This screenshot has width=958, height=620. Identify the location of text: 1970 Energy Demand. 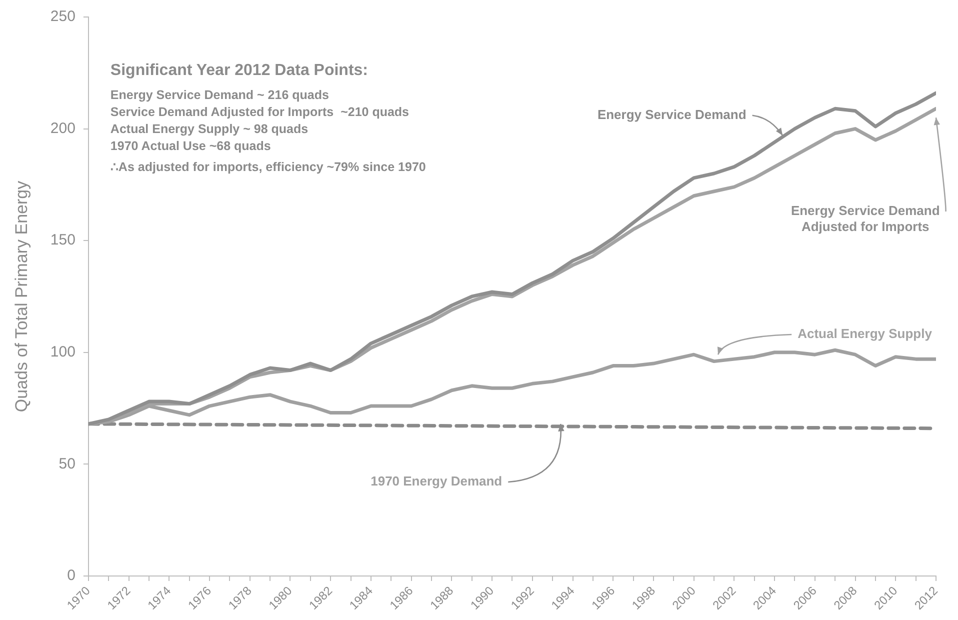
(436, 481).